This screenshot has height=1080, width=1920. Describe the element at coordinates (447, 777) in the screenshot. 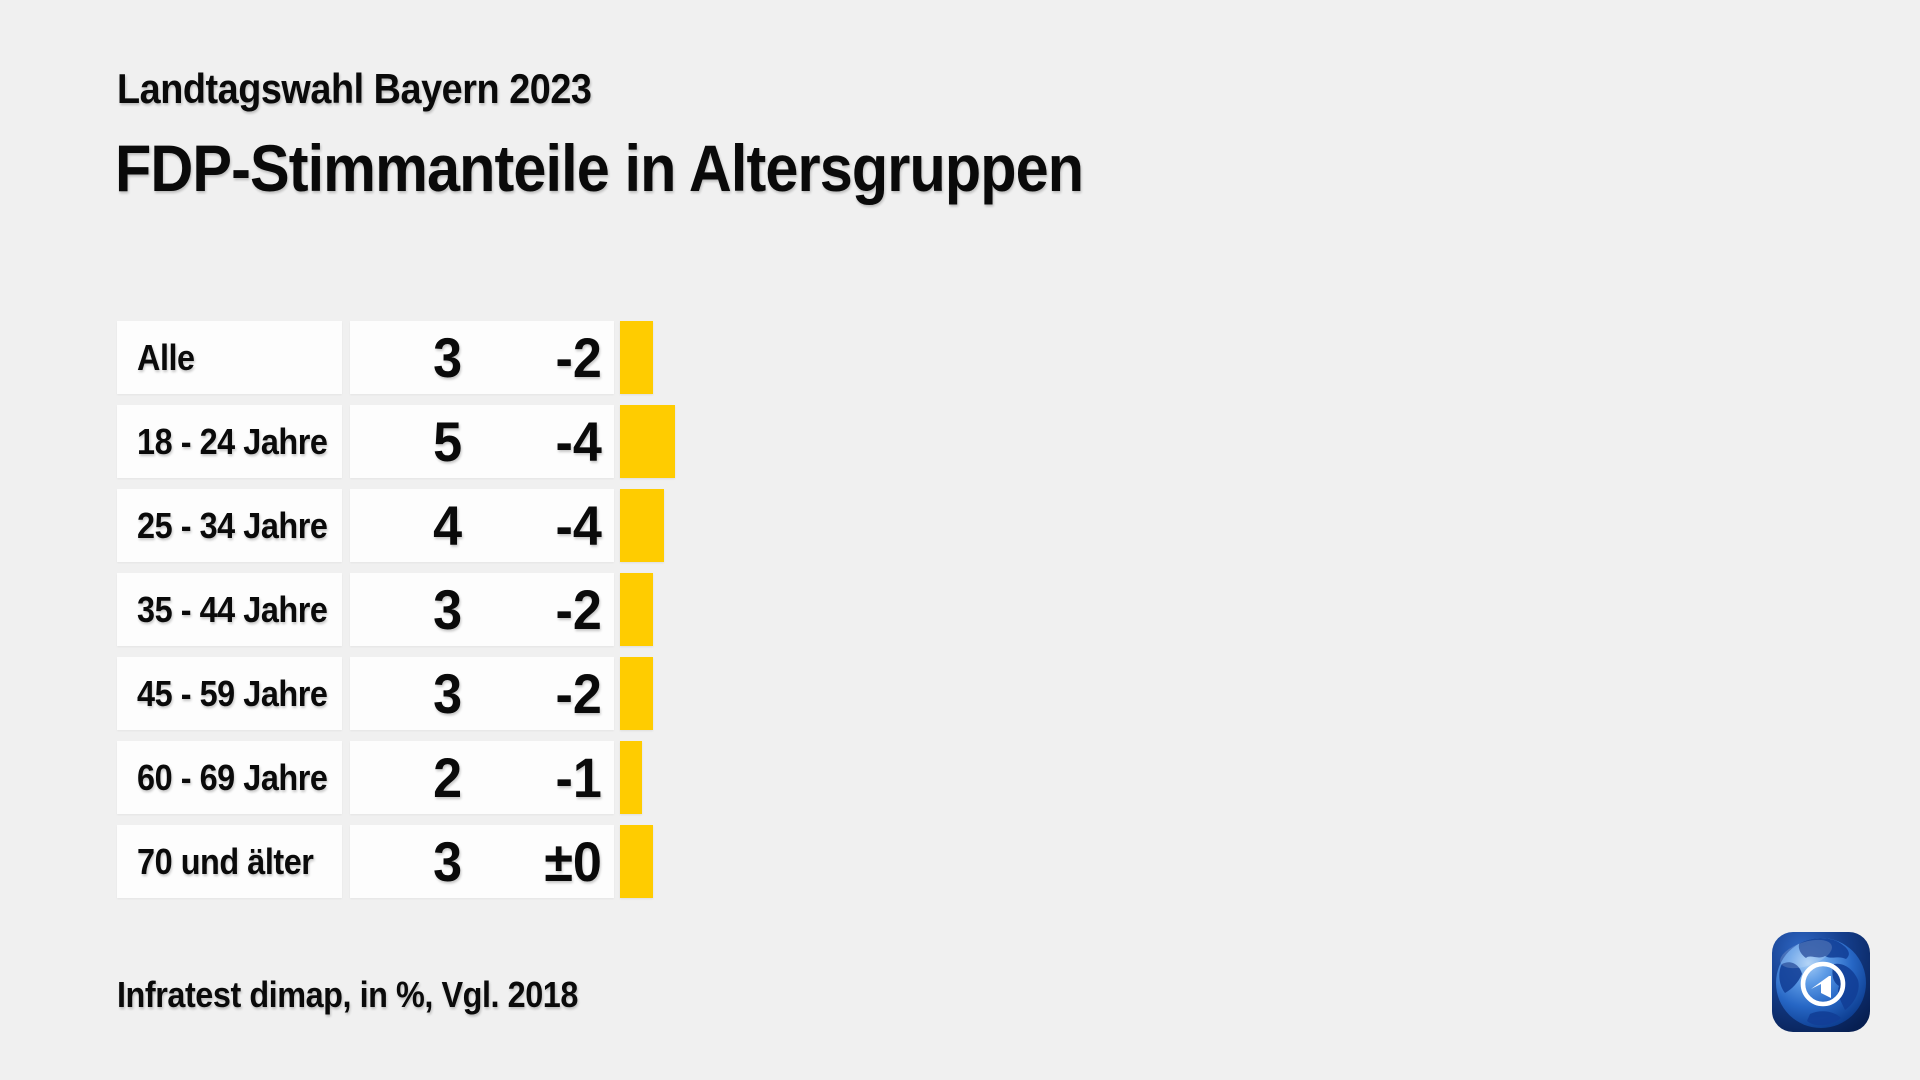

I see `vote-share-value: 2` at that location.